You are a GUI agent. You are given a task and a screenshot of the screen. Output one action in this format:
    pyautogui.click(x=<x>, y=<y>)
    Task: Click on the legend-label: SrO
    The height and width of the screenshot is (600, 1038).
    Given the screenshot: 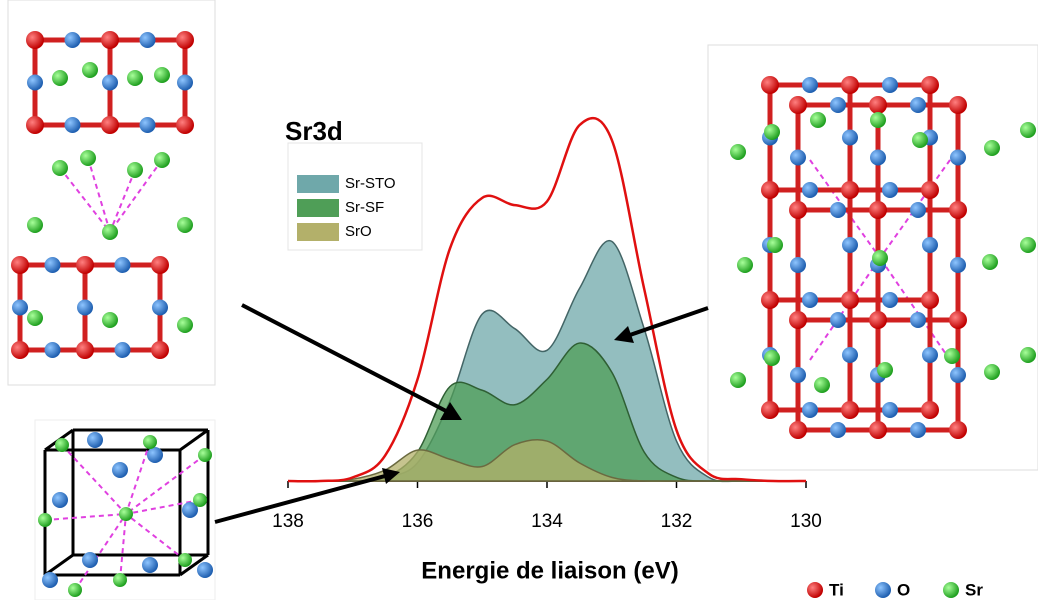 What is the action you would take?
    pyautogui.click(x=358, y=231)
    